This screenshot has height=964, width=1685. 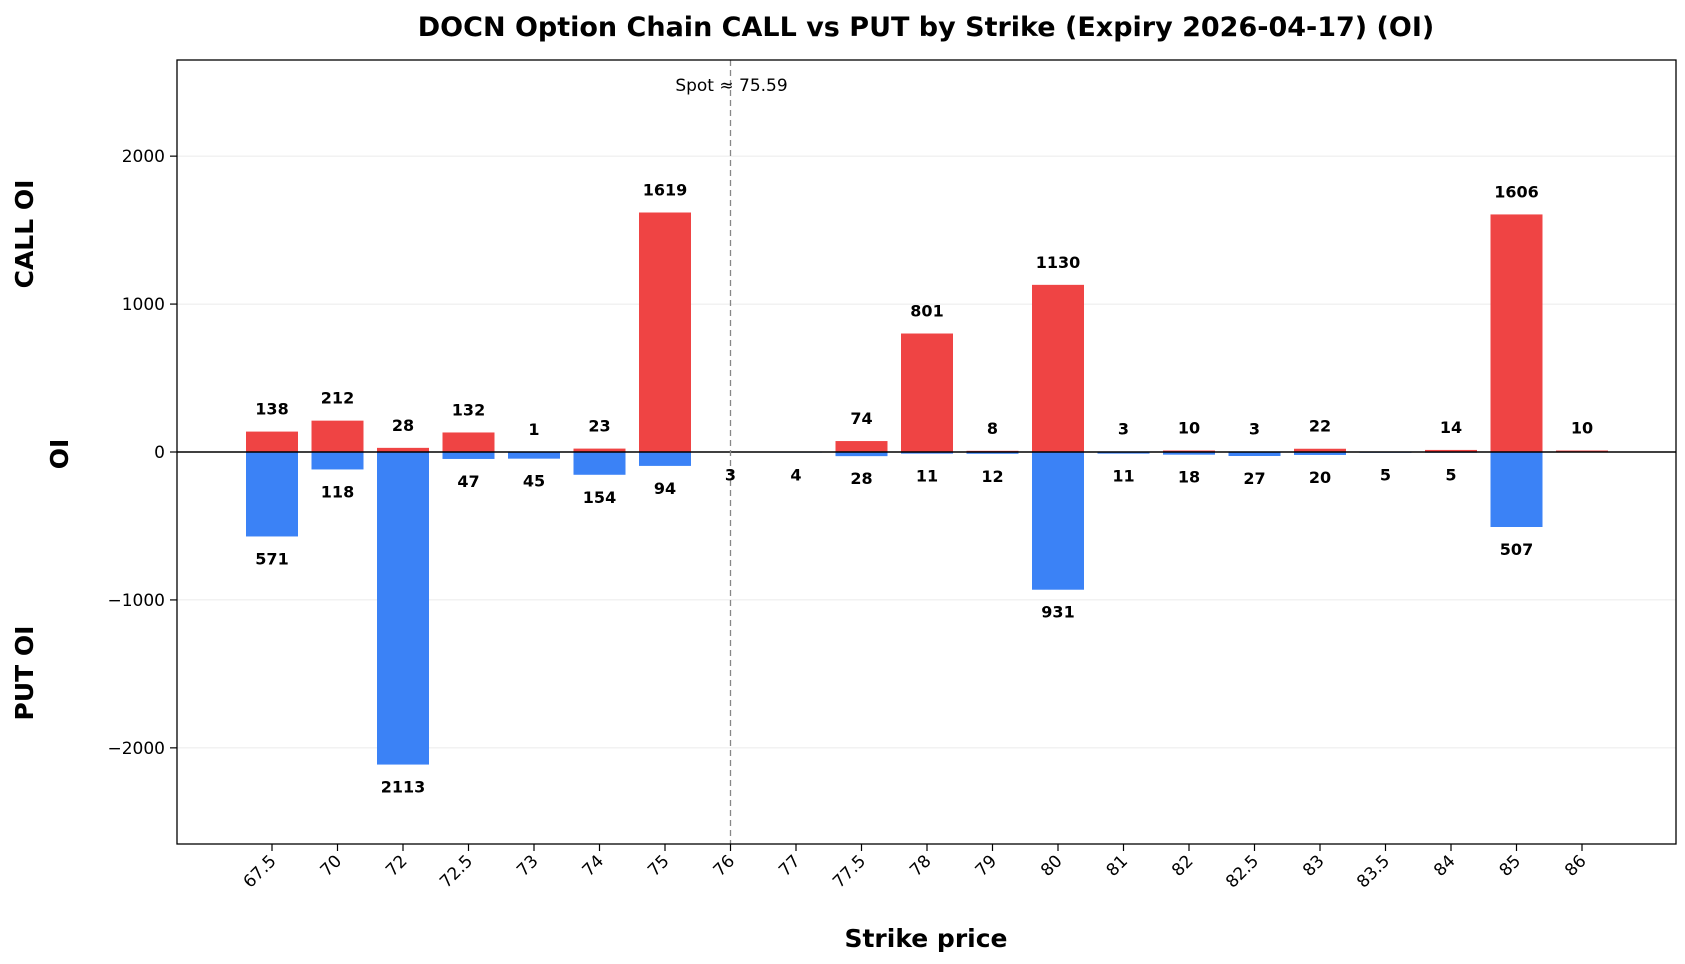 What do you see at coordinates (1051, 865) in the screenshot?
I see `x-tick-label: 80` at bounding box center [1051, 865].